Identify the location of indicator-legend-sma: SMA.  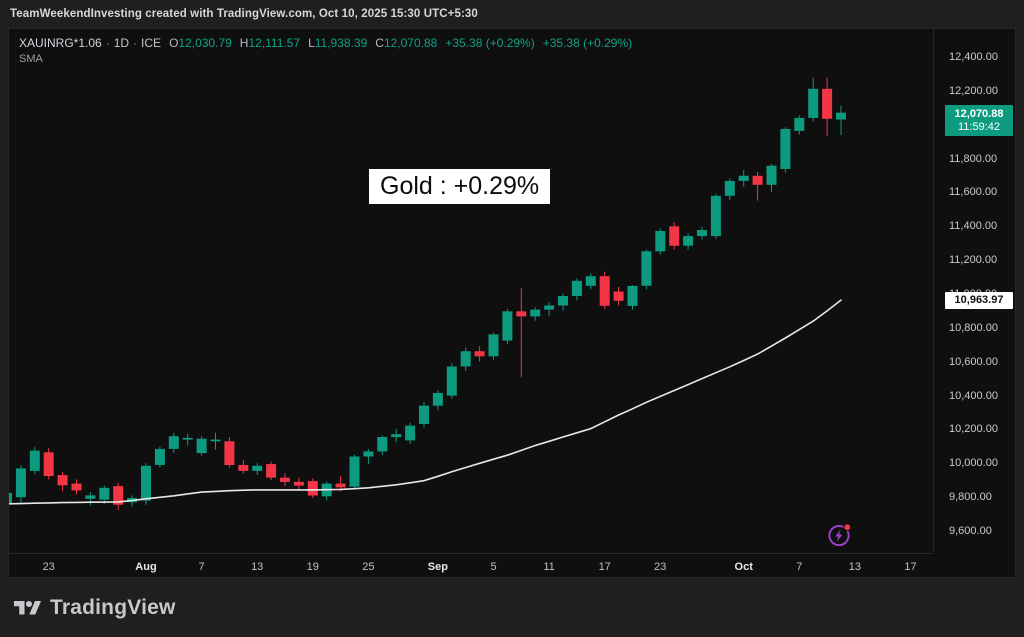
(31, 59).